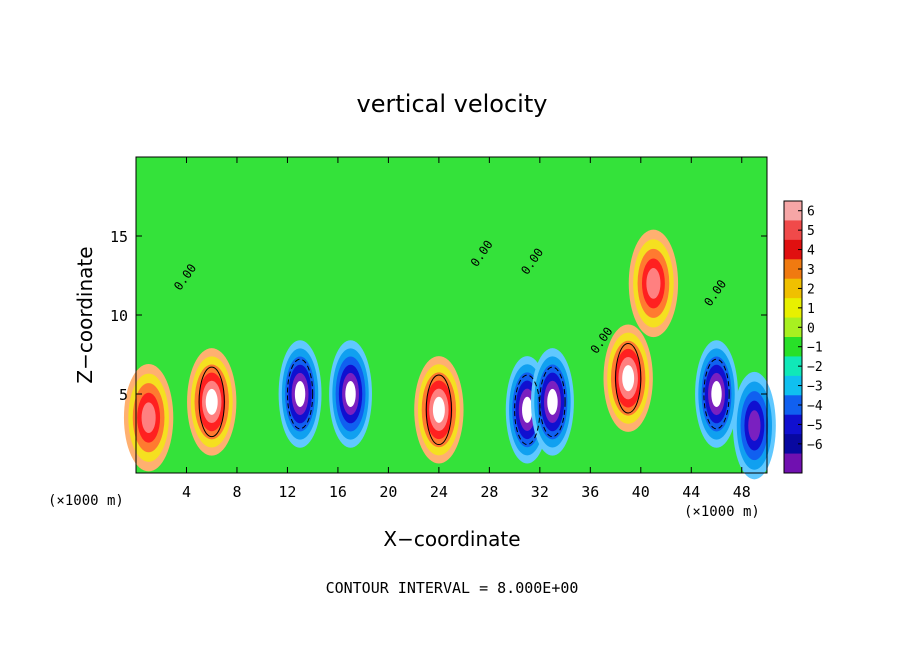 This screenshot has height=654, width=904. I want to click on x-tick-label: 24, so click(439, 492).